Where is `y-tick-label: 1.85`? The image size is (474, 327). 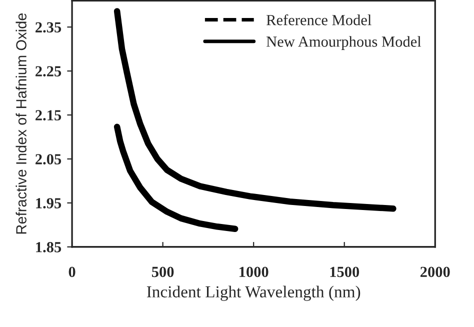
y-tick-label: 1.85 is located at coordinates (49, 247).